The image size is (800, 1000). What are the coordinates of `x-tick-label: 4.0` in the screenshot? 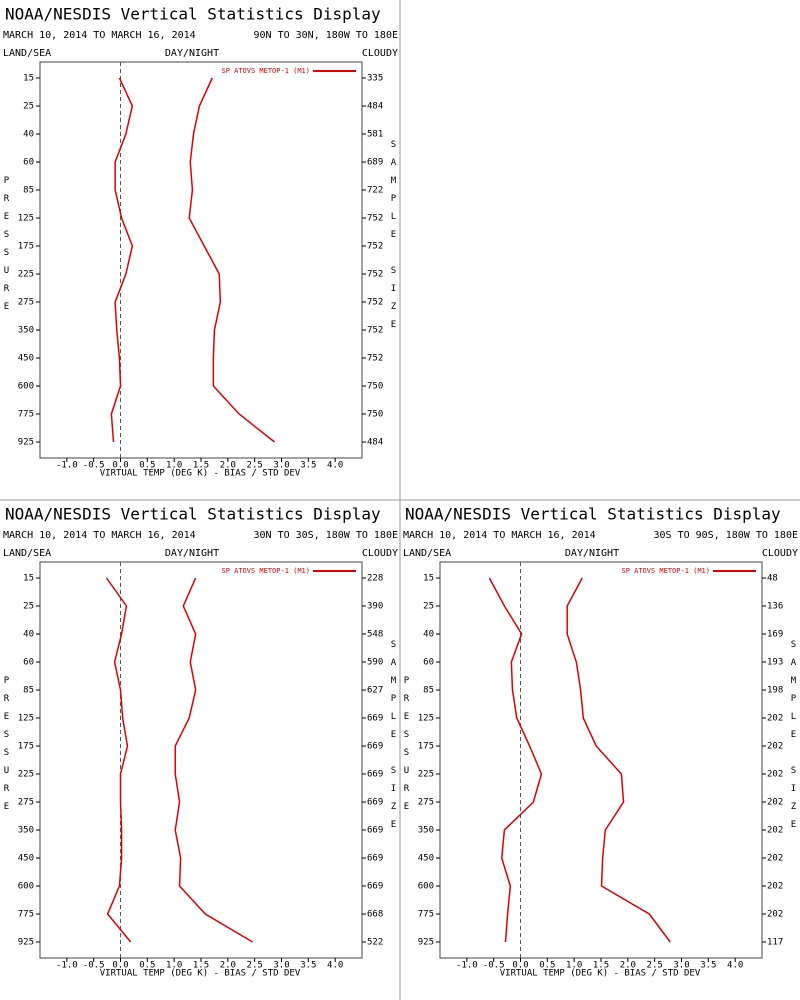 It's located at (735, 966).